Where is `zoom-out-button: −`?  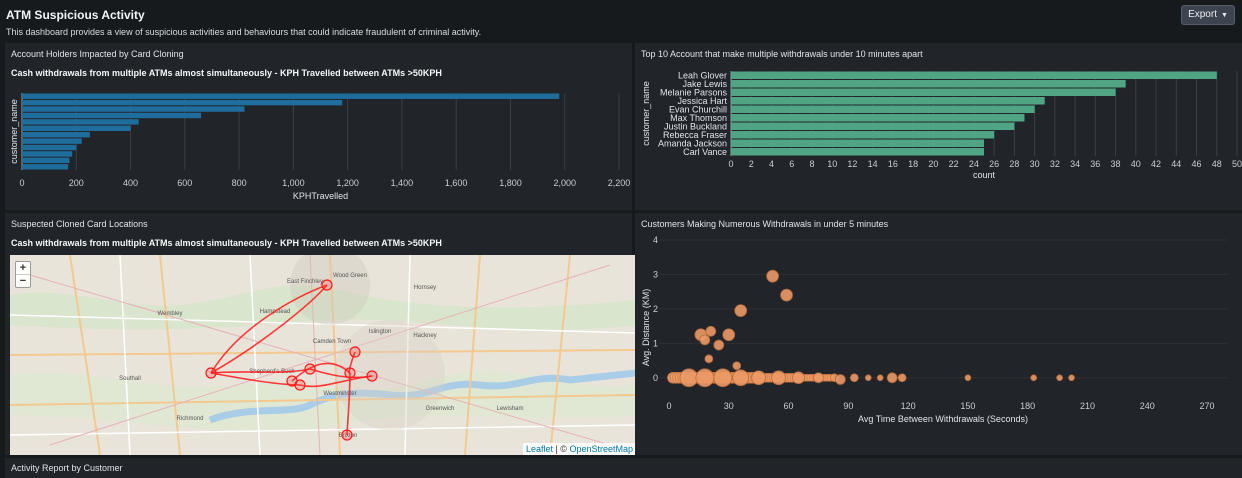
zoom-out-button: − is located at coordinates (23, 280).